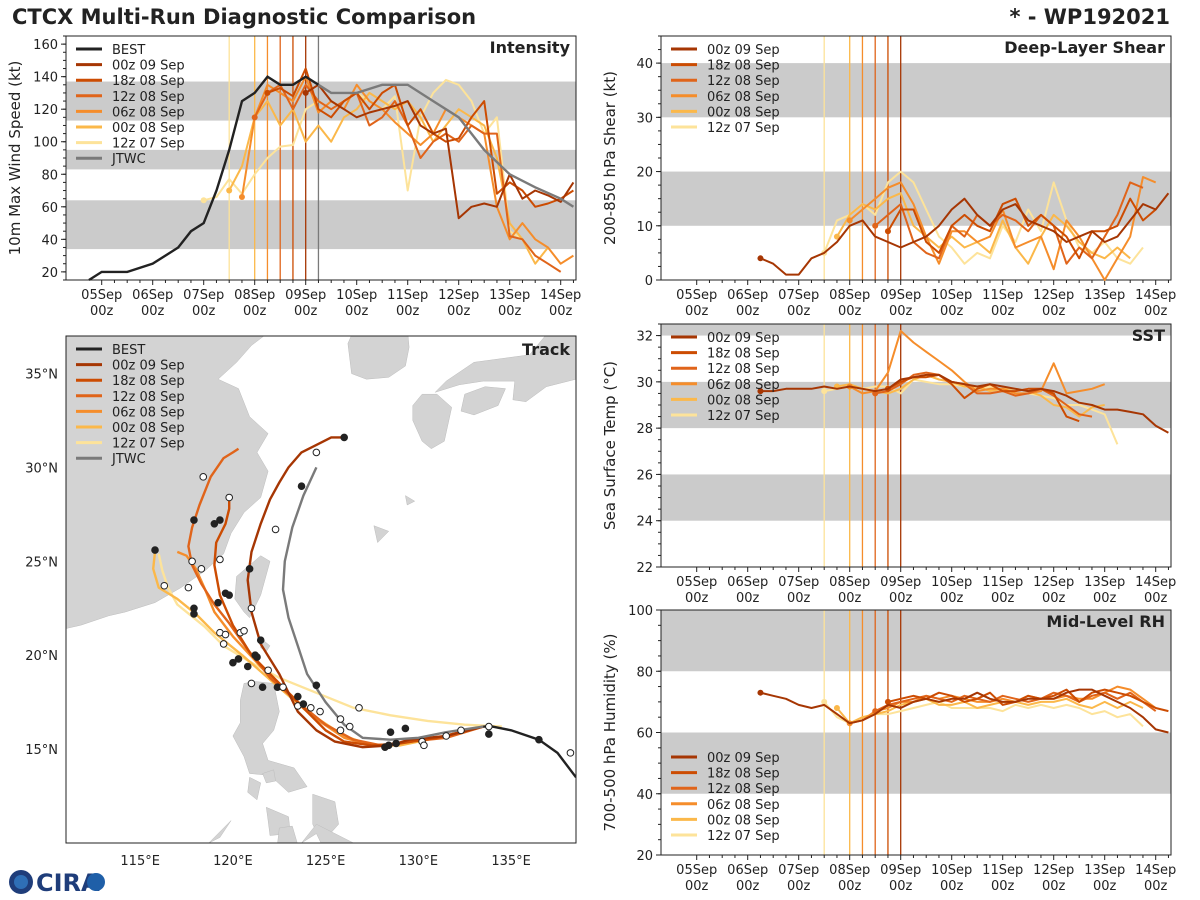 This screenshot has width=1200, height=900. I want to click on sst-legend-label: 12z 08 Sep, so click(743, 369).